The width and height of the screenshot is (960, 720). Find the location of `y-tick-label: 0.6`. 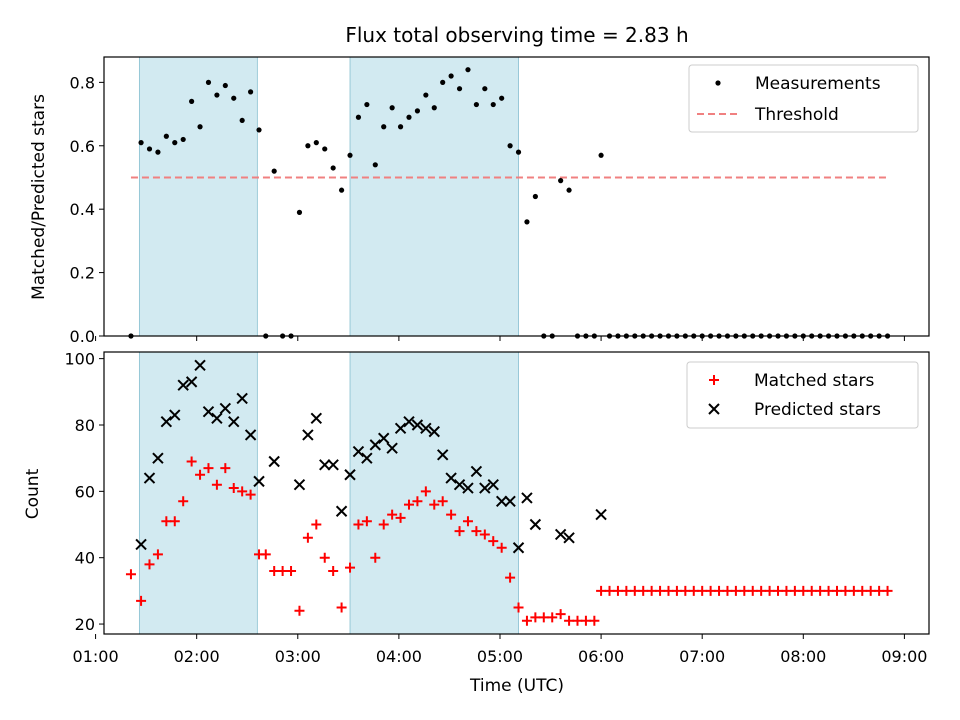

y-tick-label: 0.6 is located at coordinates (82, 146).